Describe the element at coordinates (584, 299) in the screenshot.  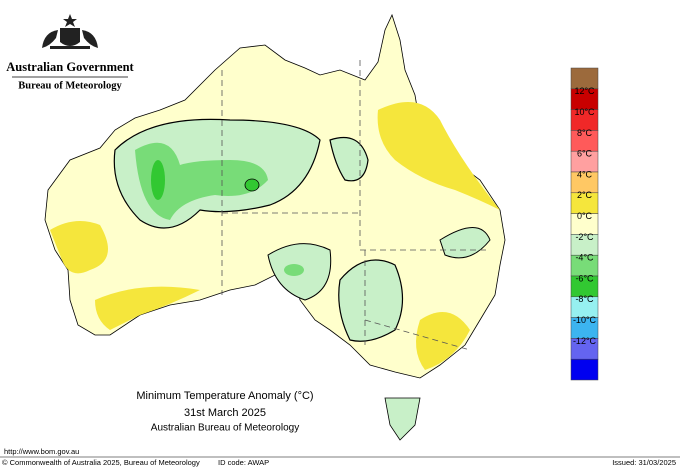
I see `legend-label: -8°C` at that location.